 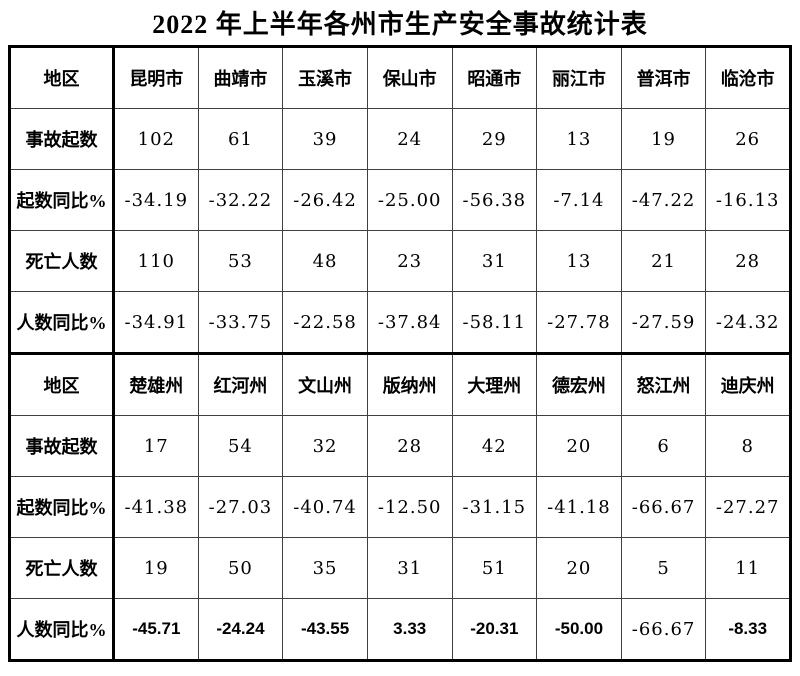 I want to click on table-title: 2022 年上半年各州市生产安全事故统计表, so click(x=400, y=24).